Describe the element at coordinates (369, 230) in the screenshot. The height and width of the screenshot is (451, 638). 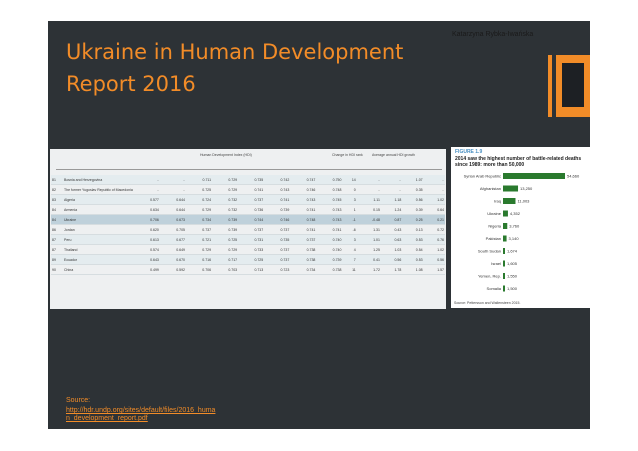
I see `value-cell: 1.31` at that location.